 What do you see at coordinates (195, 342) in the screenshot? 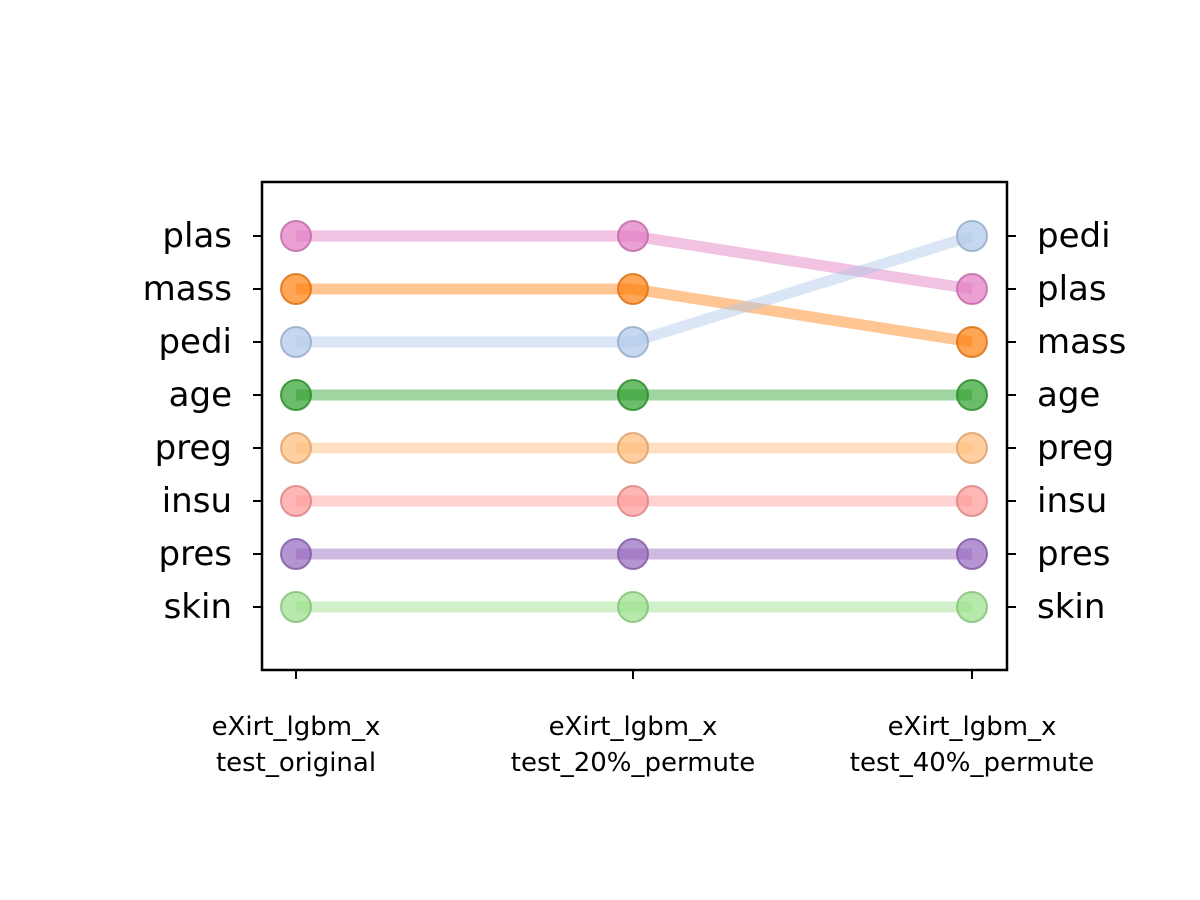
I see `left-rank-label: pedi` at bounding box center [195, 342].